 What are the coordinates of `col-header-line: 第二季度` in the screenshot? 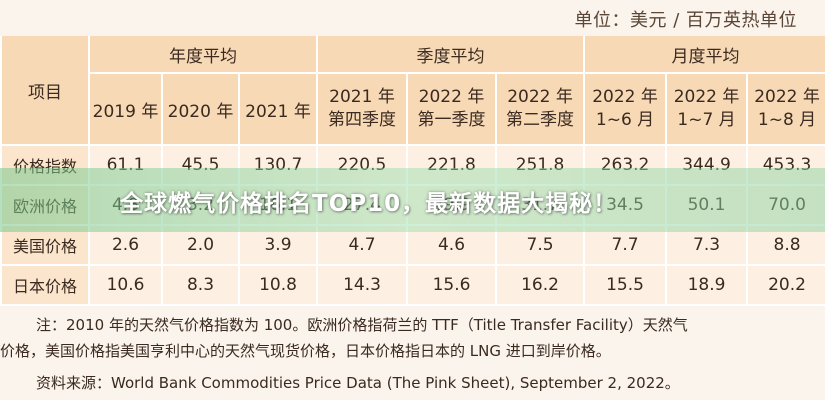 It's located at (540, 120).